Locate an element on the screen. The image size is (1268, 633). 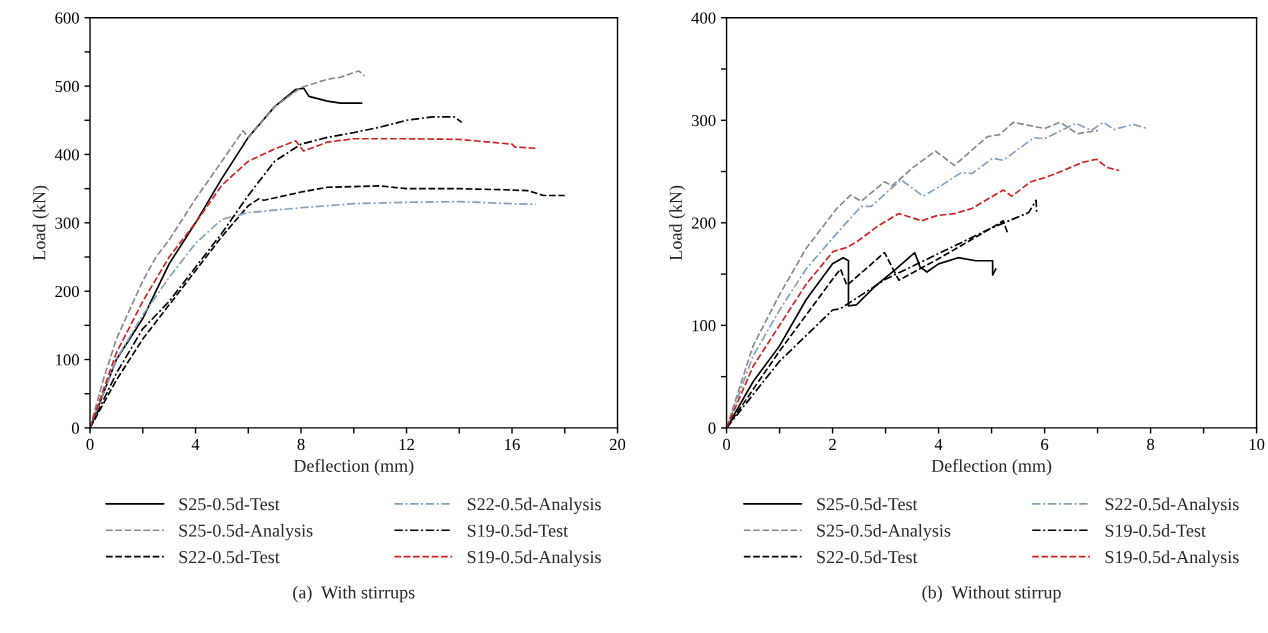
x-tick-label: 16 is located at coordinates (512, 444).